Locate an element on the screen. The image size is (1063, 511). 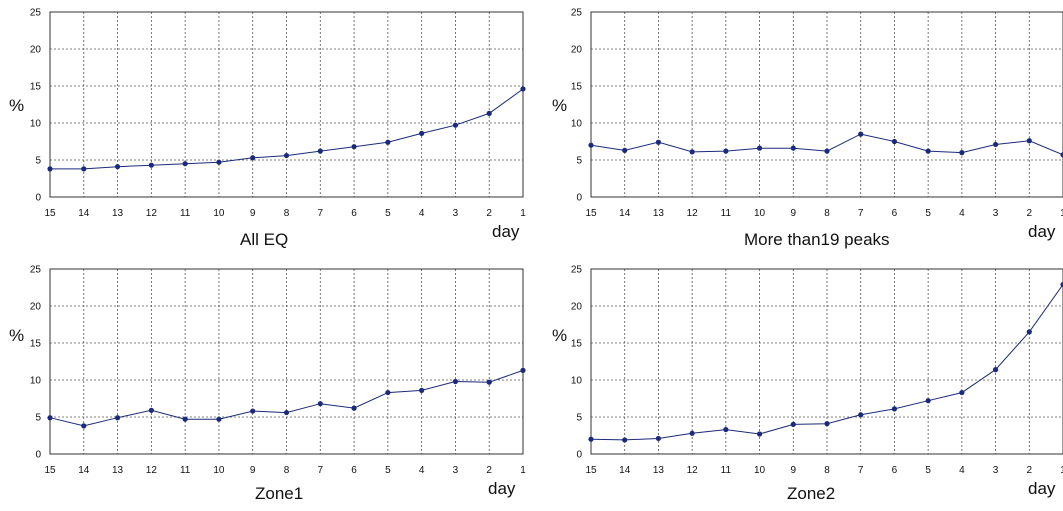
x-tick-label: 12 is located at coordinates (152, 470).